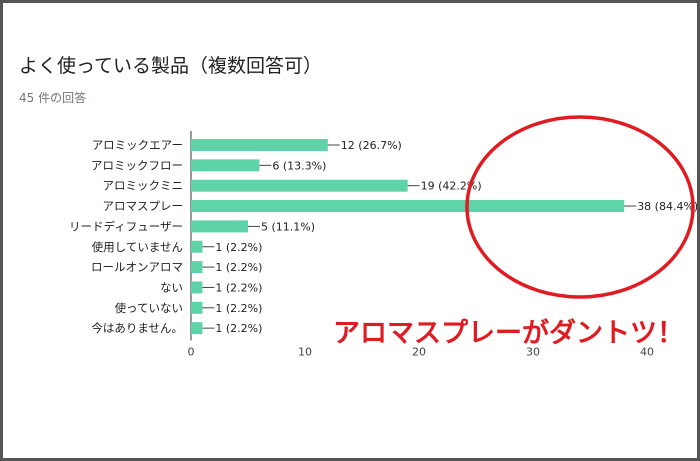 The image size is (700, 461). What do you see at coordinates (171, 66) in the screenshot?
I see `chart-title: よく使っている製品（複数回答可）` at bounding box center [171, 66].